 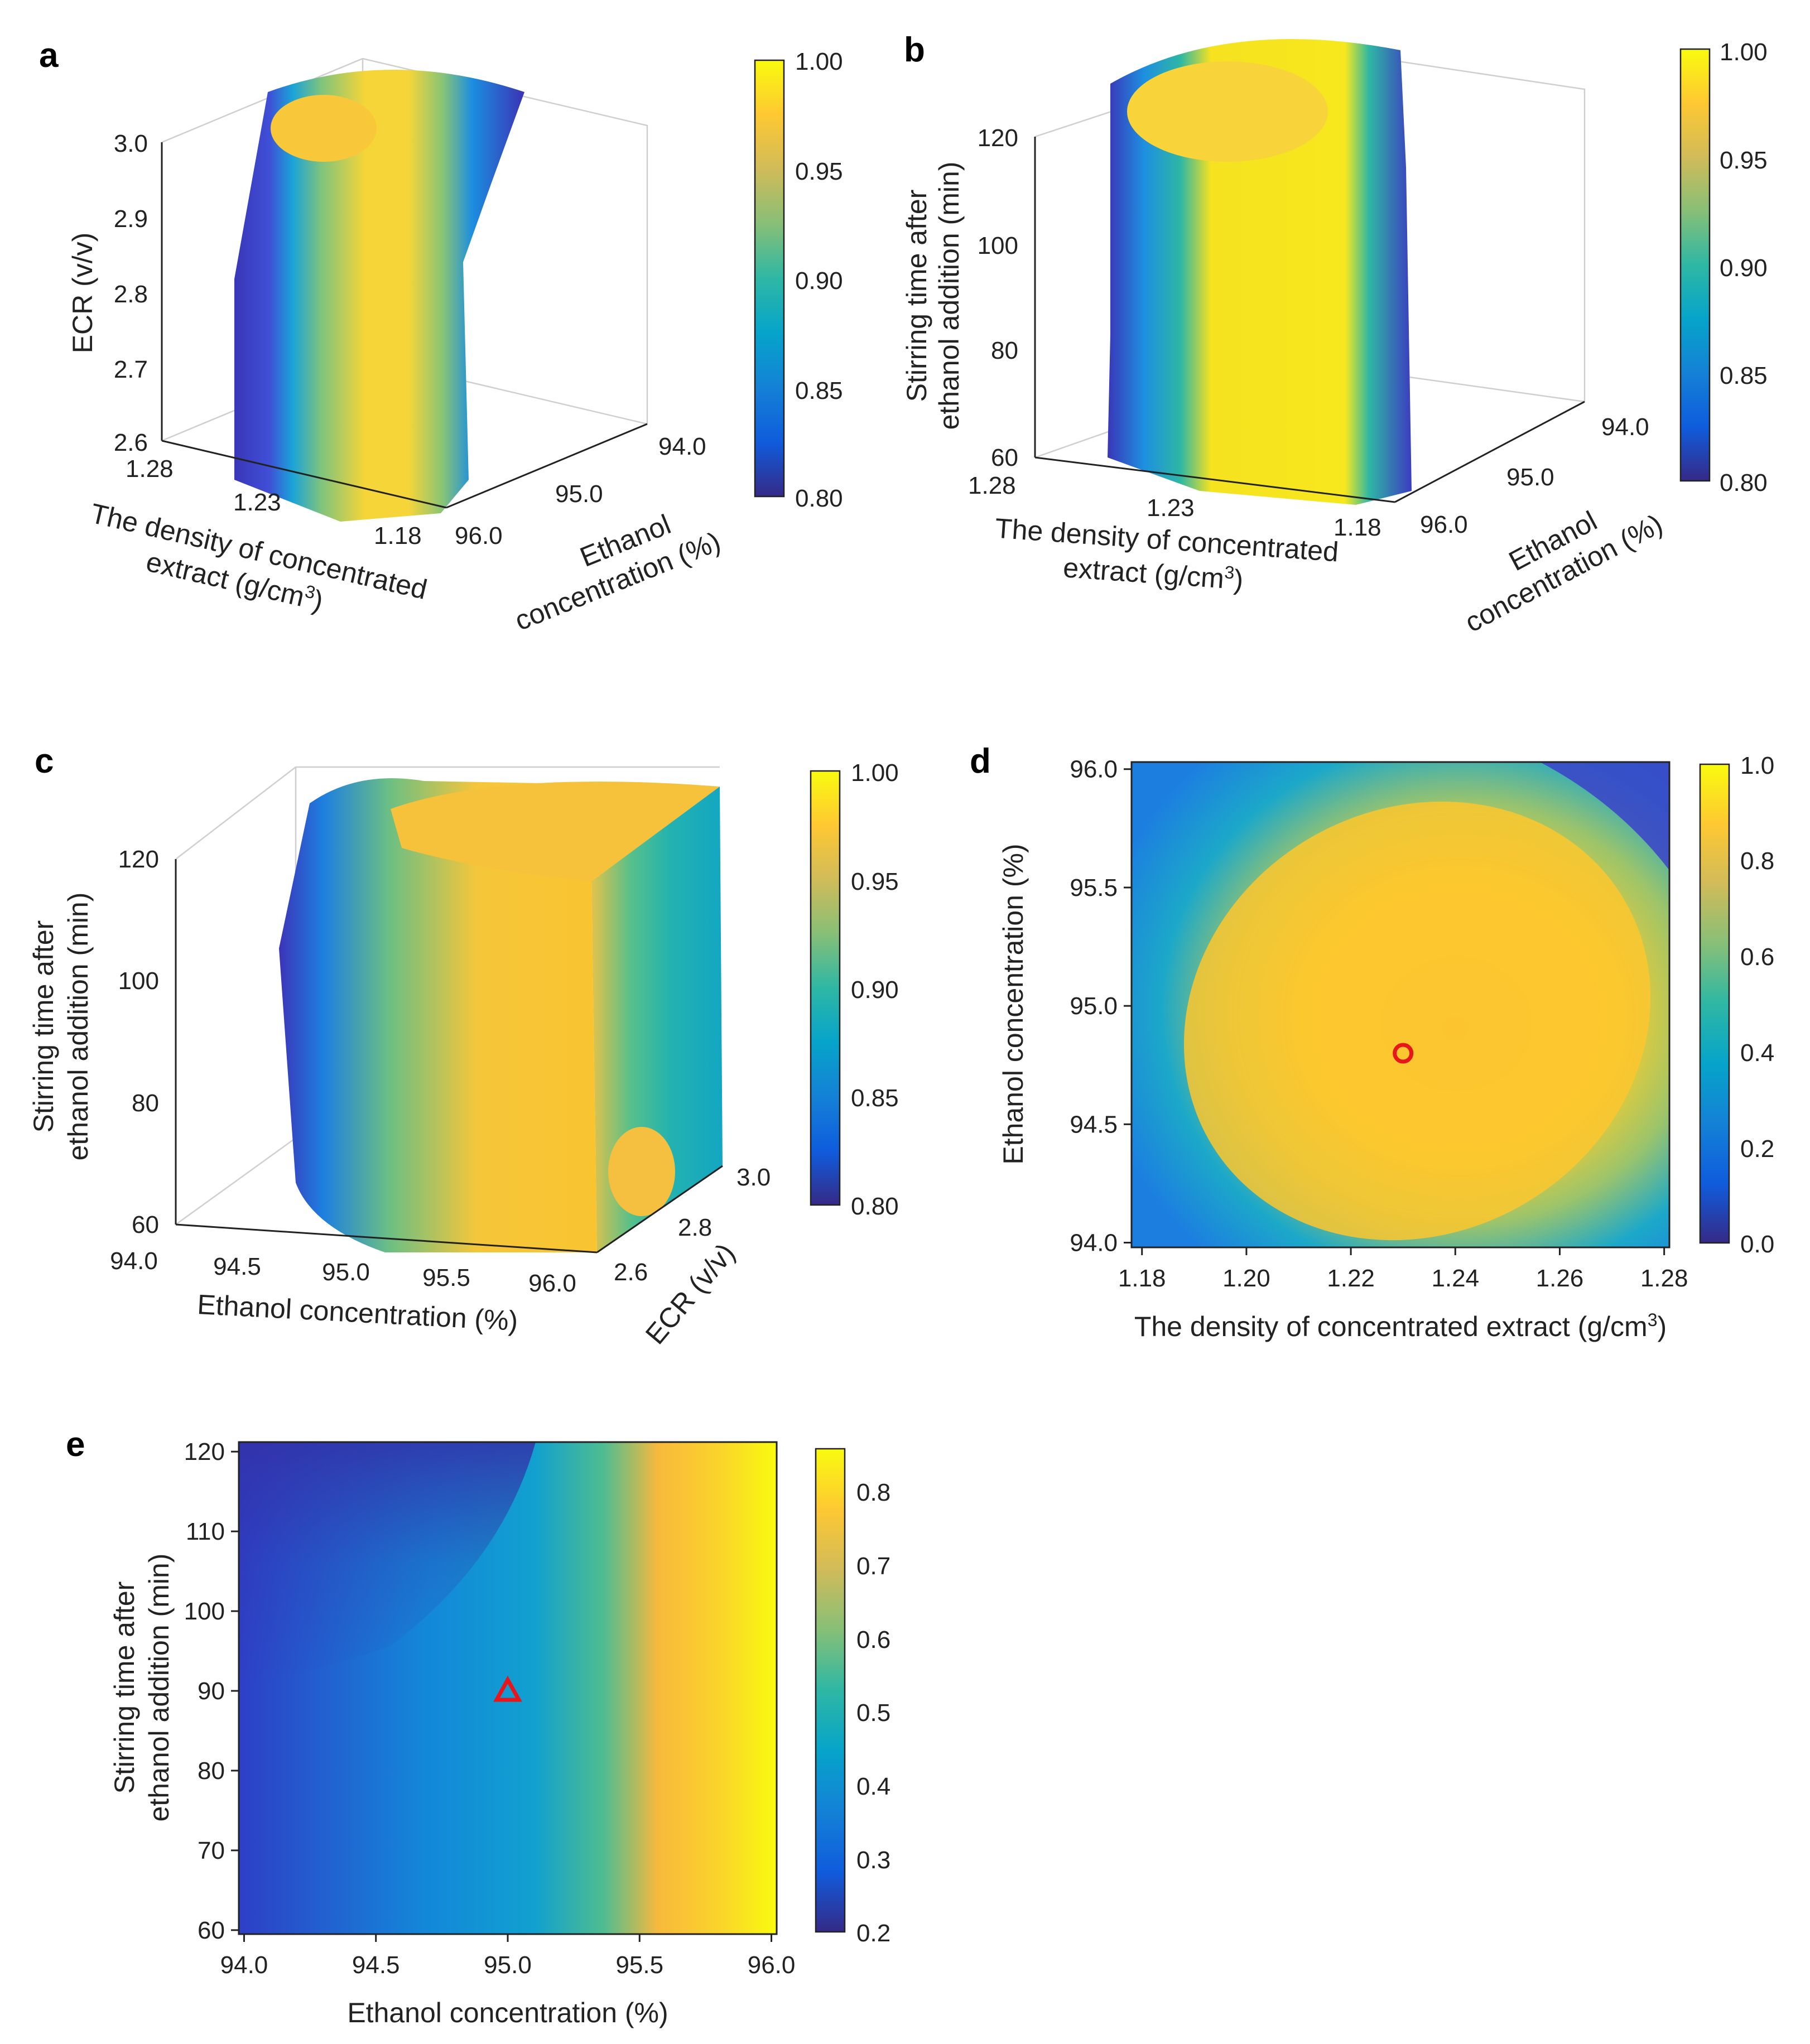 I want to click on cbar-b-t2: 0.90, so click(x=1744, y=268).